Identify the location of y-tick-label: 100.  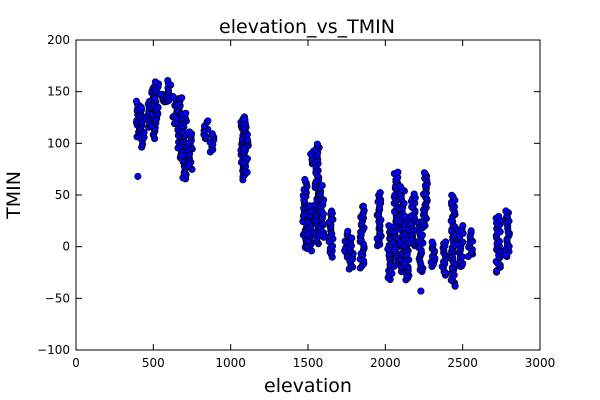
(58, 143).